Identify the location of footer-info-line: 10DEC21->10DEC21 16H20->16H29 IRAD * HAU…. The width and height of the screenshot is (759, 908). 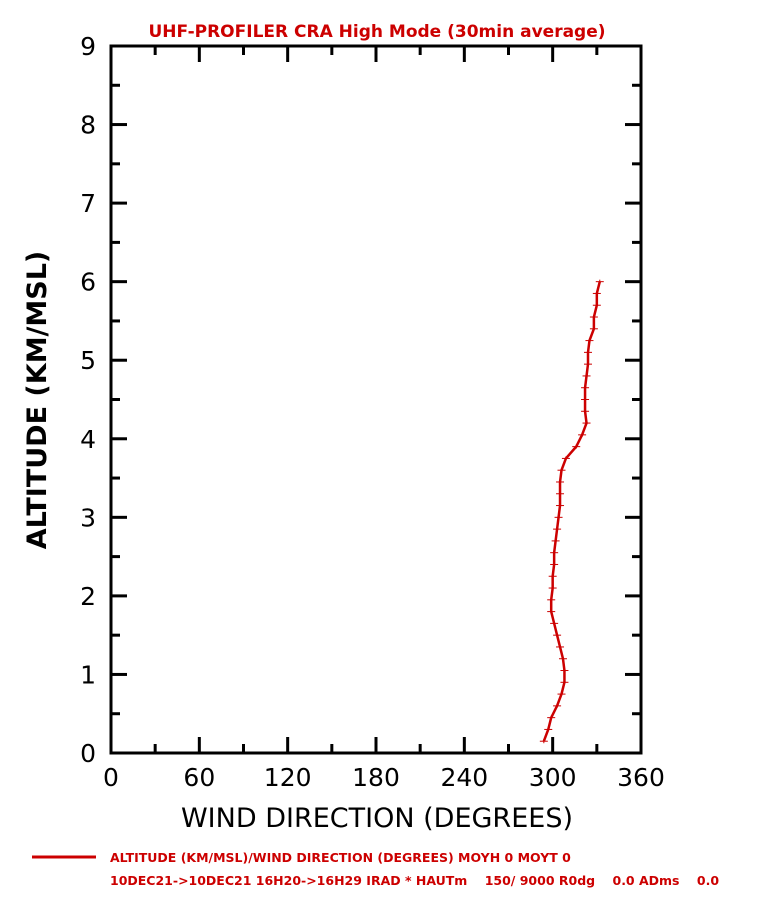
(414, 880).